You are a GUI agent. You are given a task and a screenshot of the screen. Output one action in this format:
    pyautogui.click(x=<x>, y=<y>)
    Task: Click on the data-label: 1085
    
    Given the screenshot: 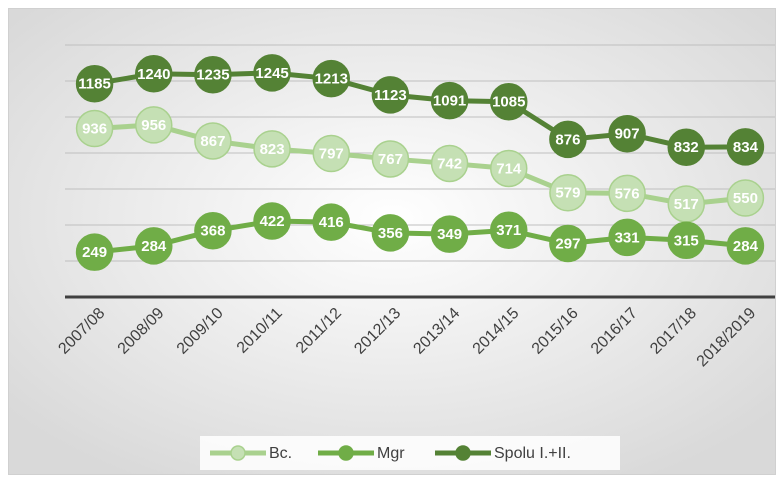 What is the action you would take?
    pyautogui.click(x=508, y=102)
    